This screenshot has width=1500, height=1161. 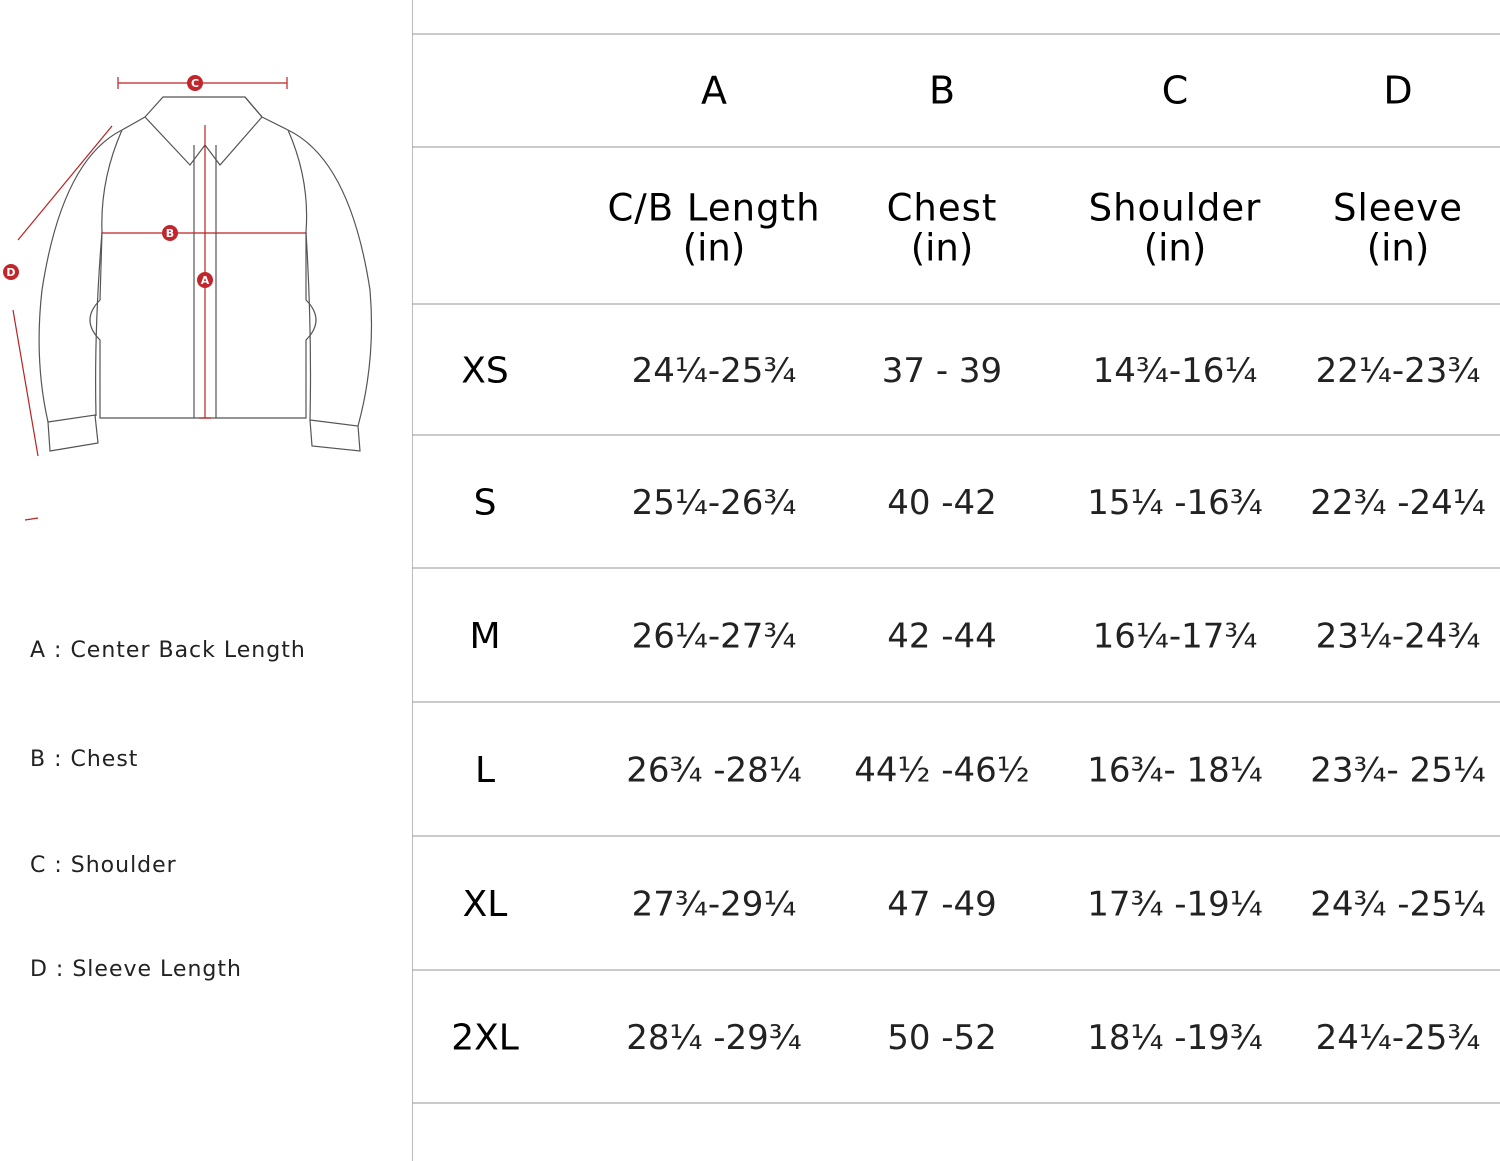 I want to click on size-label: L, so click(x=485, y=770).